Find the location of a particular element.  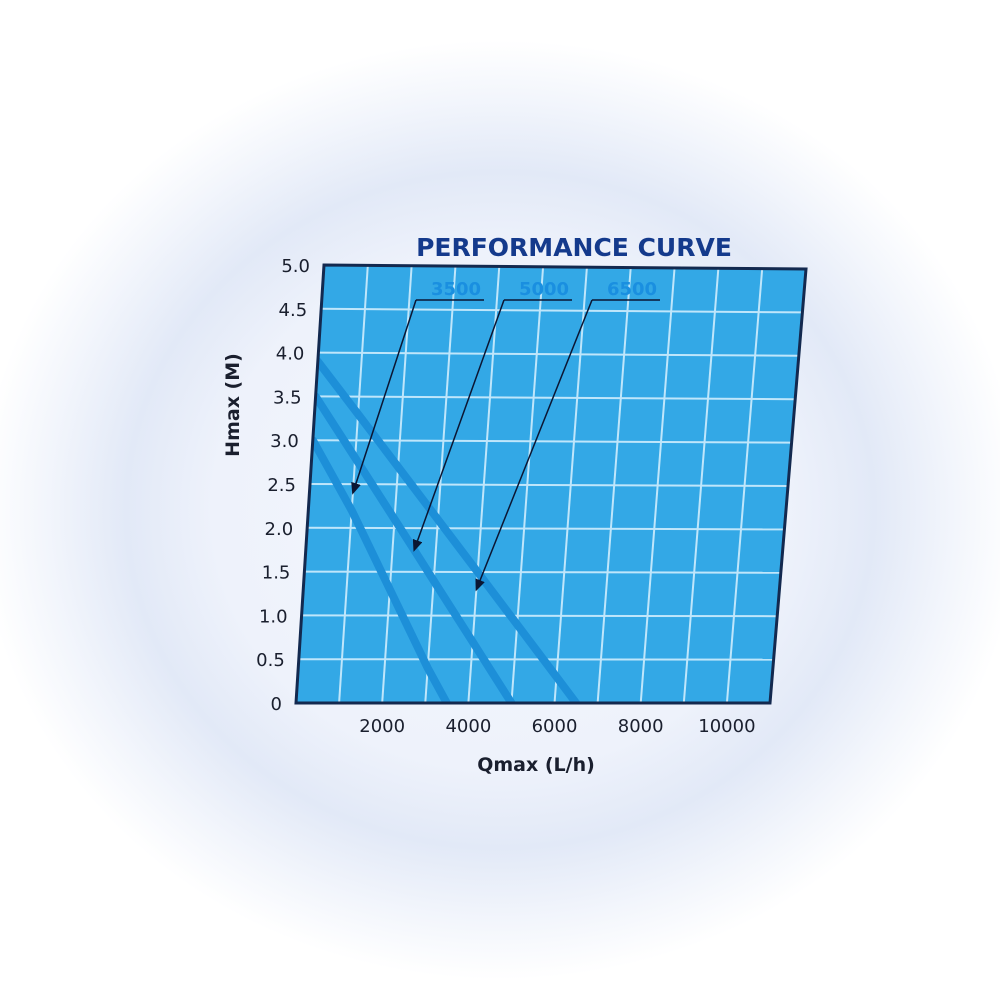

y-tick-label: 0 is located at coordinates (276, 704).